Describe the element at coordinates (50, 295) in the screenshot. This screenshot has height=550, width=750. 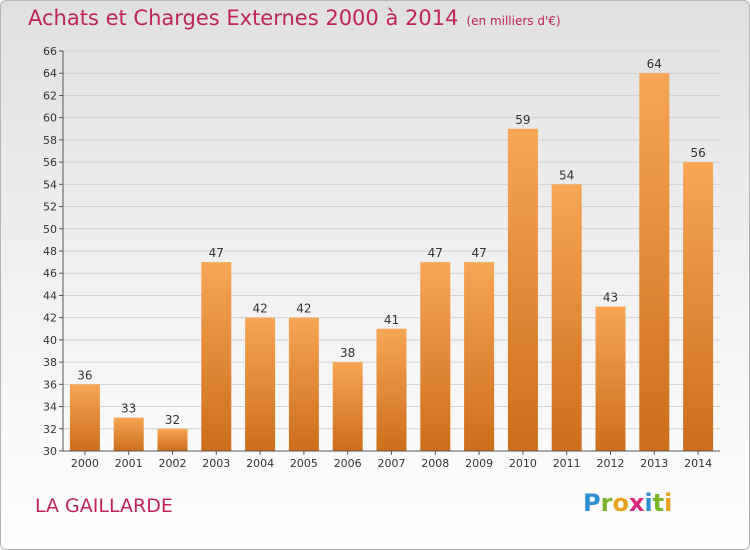
I see `y-tick-label: 44` at that location.